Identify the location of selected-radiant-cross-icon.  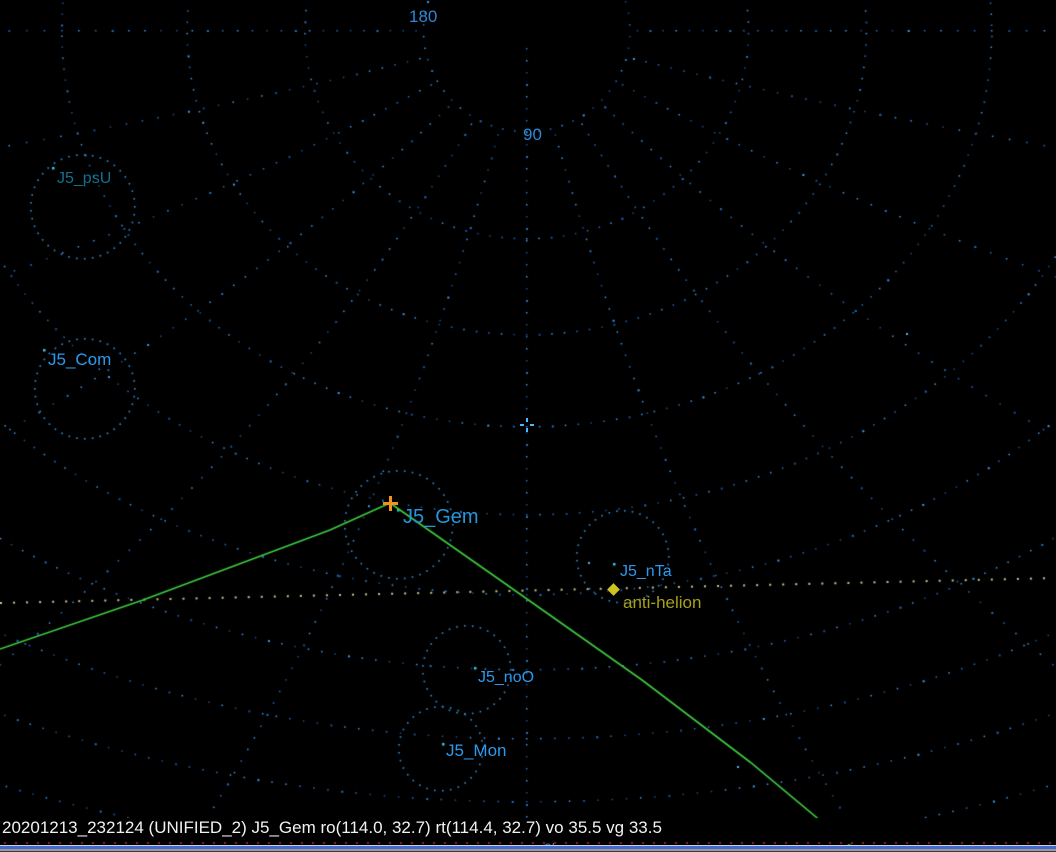
(390, 503).